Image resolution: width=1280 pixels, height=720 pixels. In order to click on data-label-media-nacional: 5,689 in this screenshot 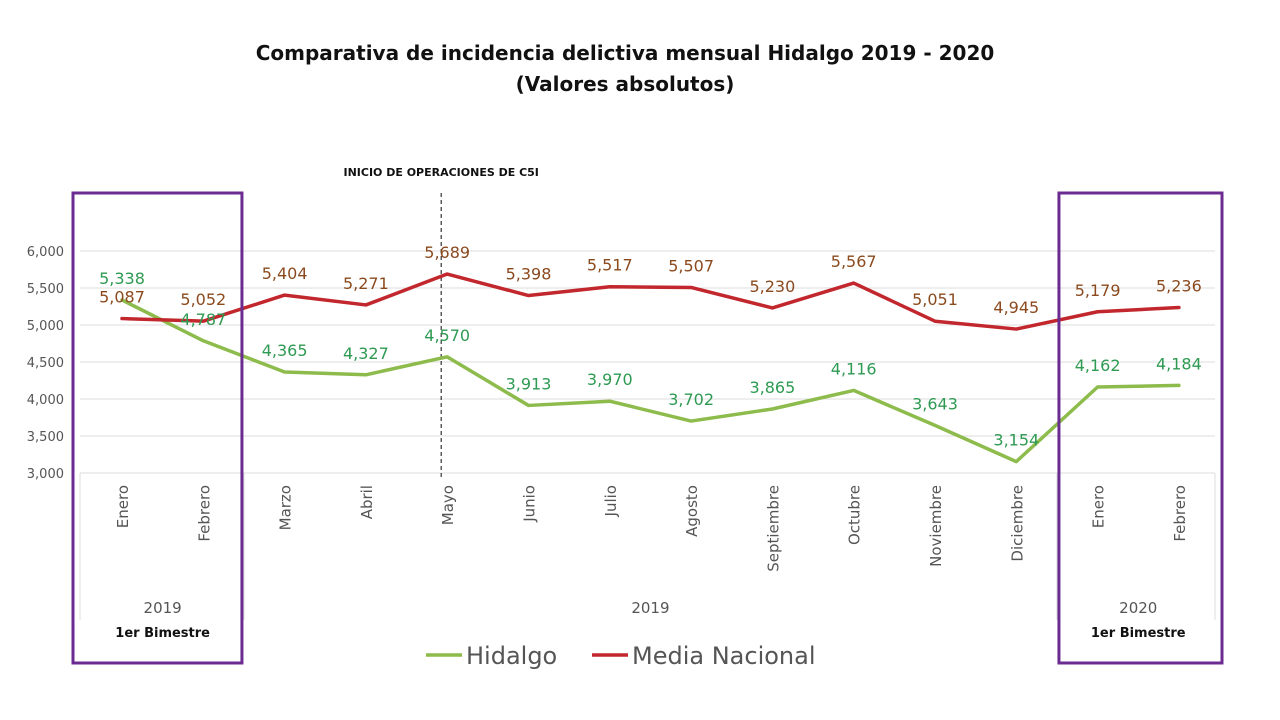, I will do `click(447, 252)`.